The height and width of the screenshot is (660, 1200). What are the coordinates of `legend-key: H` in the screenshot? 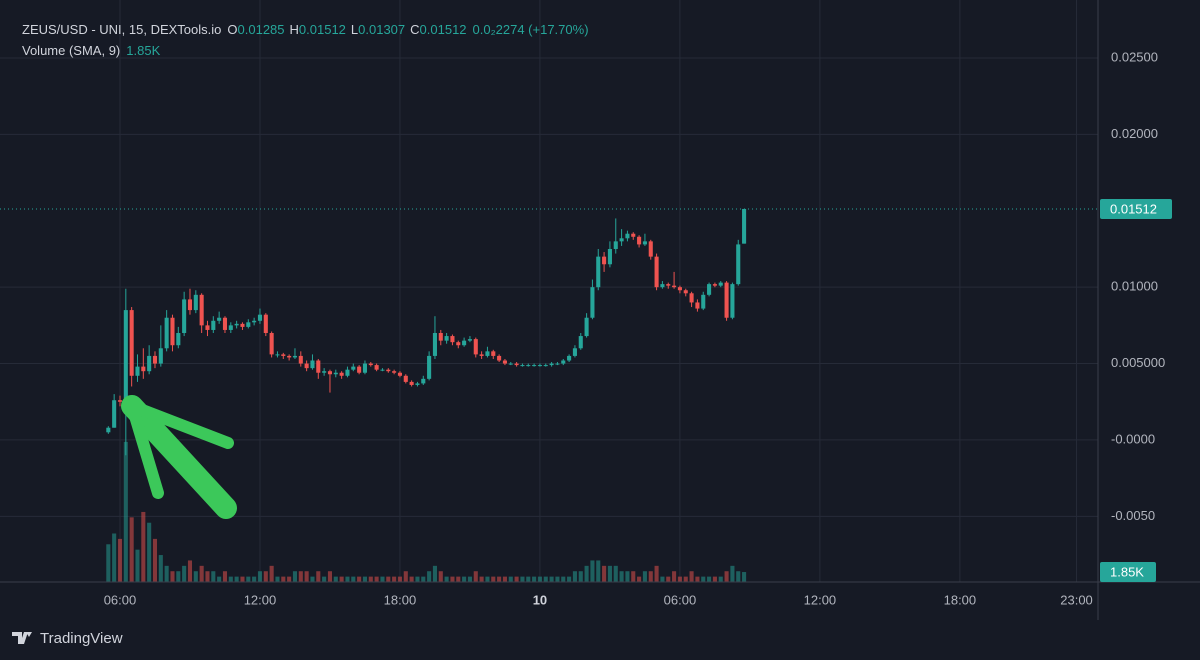 It's located at (294, 29).